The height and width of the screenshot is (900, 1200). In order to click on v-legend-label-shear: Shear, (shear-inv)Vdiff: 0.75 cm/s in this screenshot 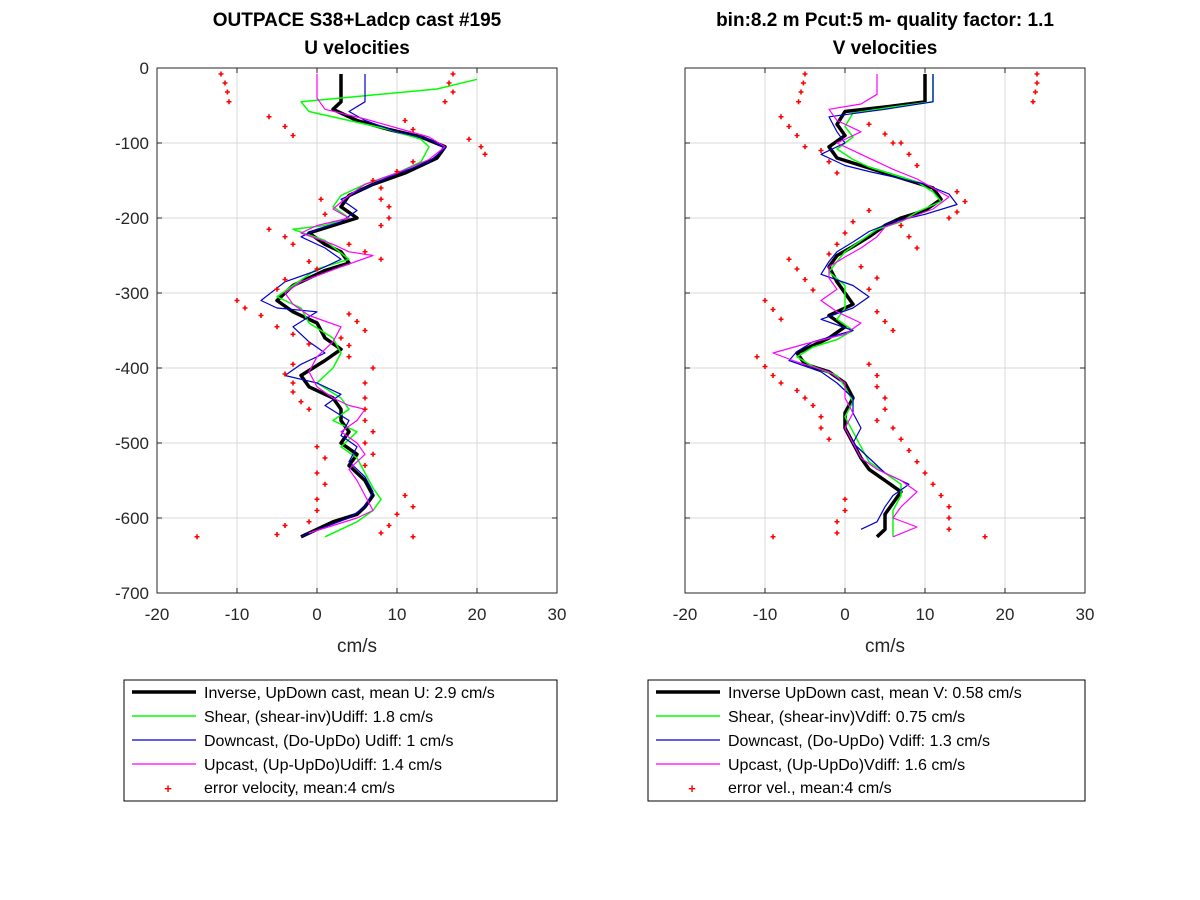, I will do `click(846, 717)`.